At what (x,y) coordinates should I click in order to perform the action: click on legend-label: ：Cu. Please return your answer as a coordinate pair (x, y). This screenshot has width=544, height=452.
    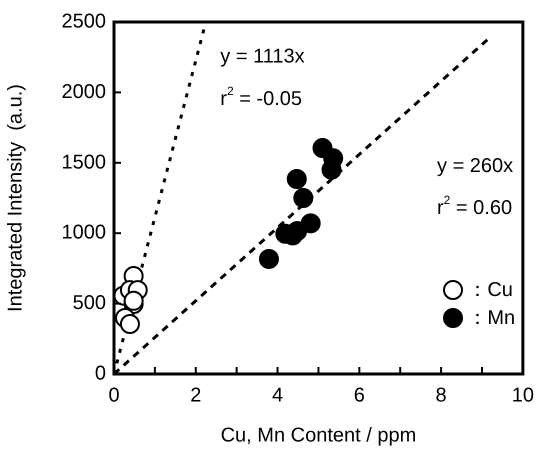
    Looking at the image, I should click on (490, 291).